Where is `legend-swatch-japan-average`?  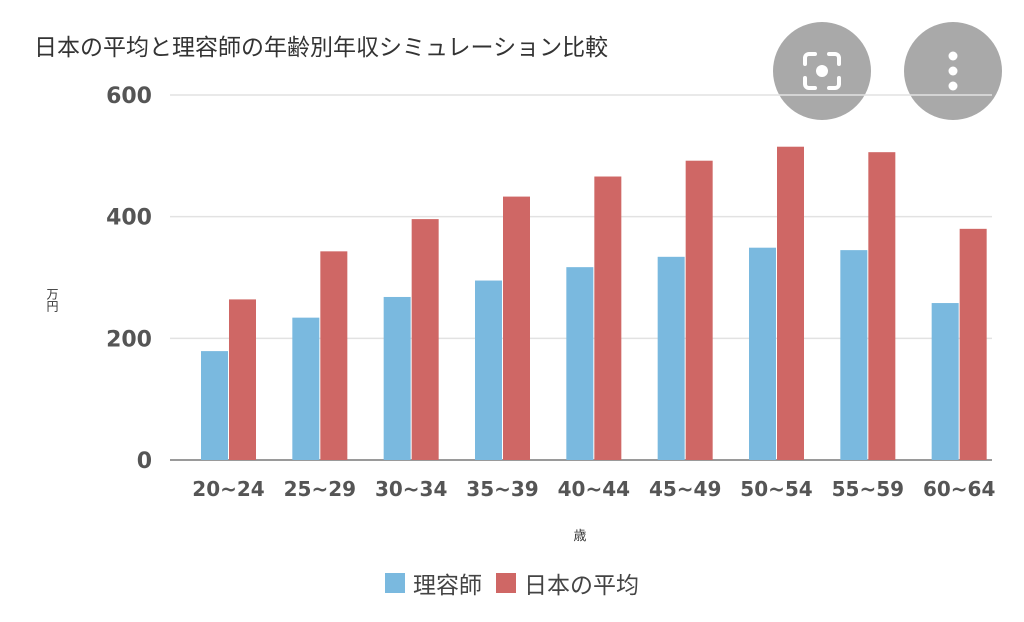
legend-swatch-japan-average is located at coordinates (506, 583).